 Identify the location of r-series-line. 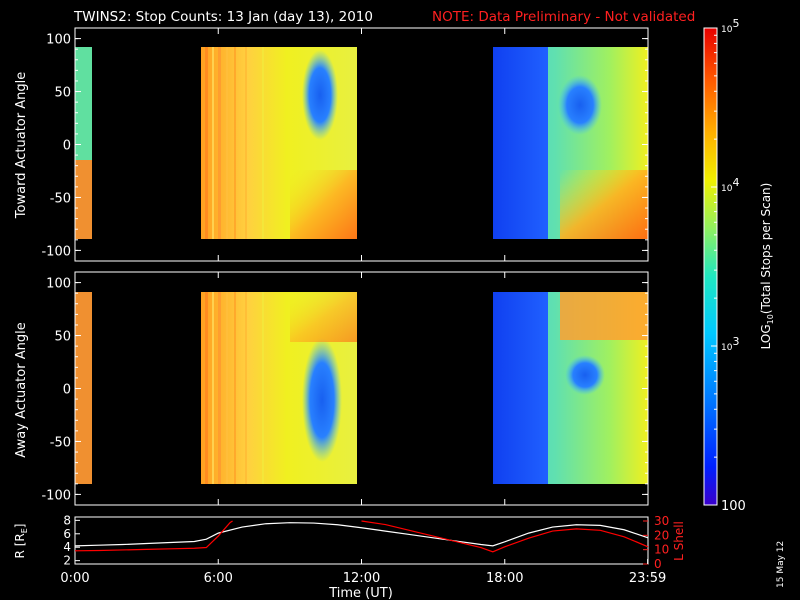
(361, 534).